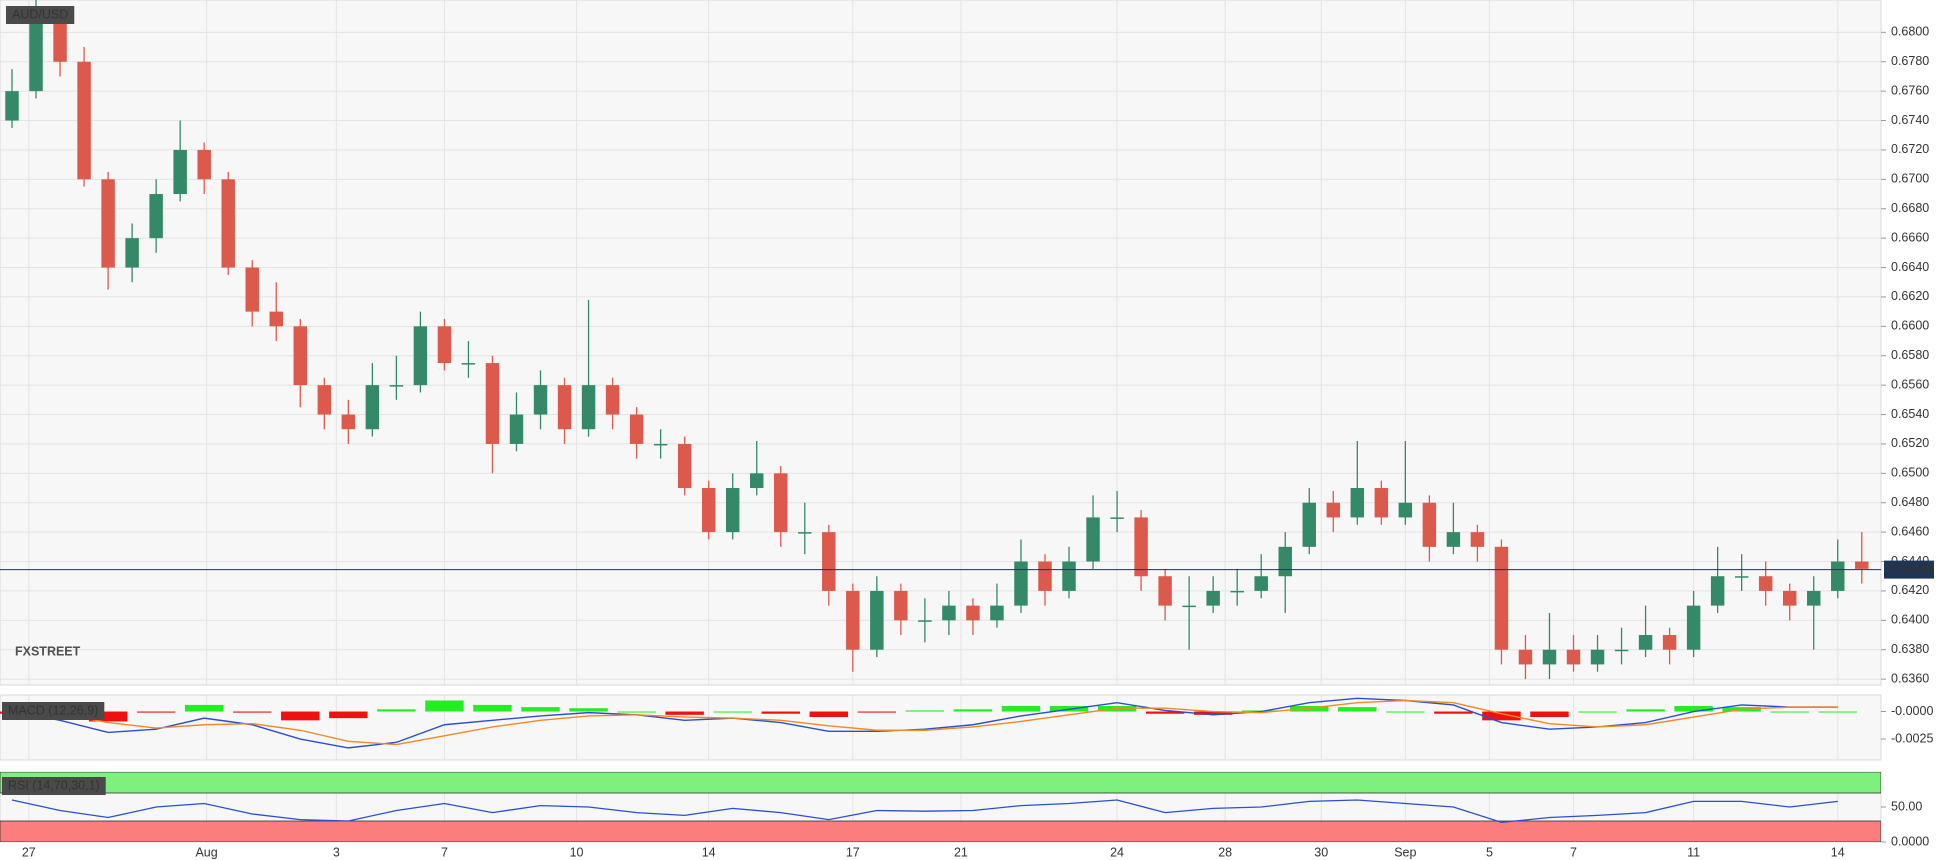  I want to click on y-tick-label: 0.6480, so click(1910, 502).